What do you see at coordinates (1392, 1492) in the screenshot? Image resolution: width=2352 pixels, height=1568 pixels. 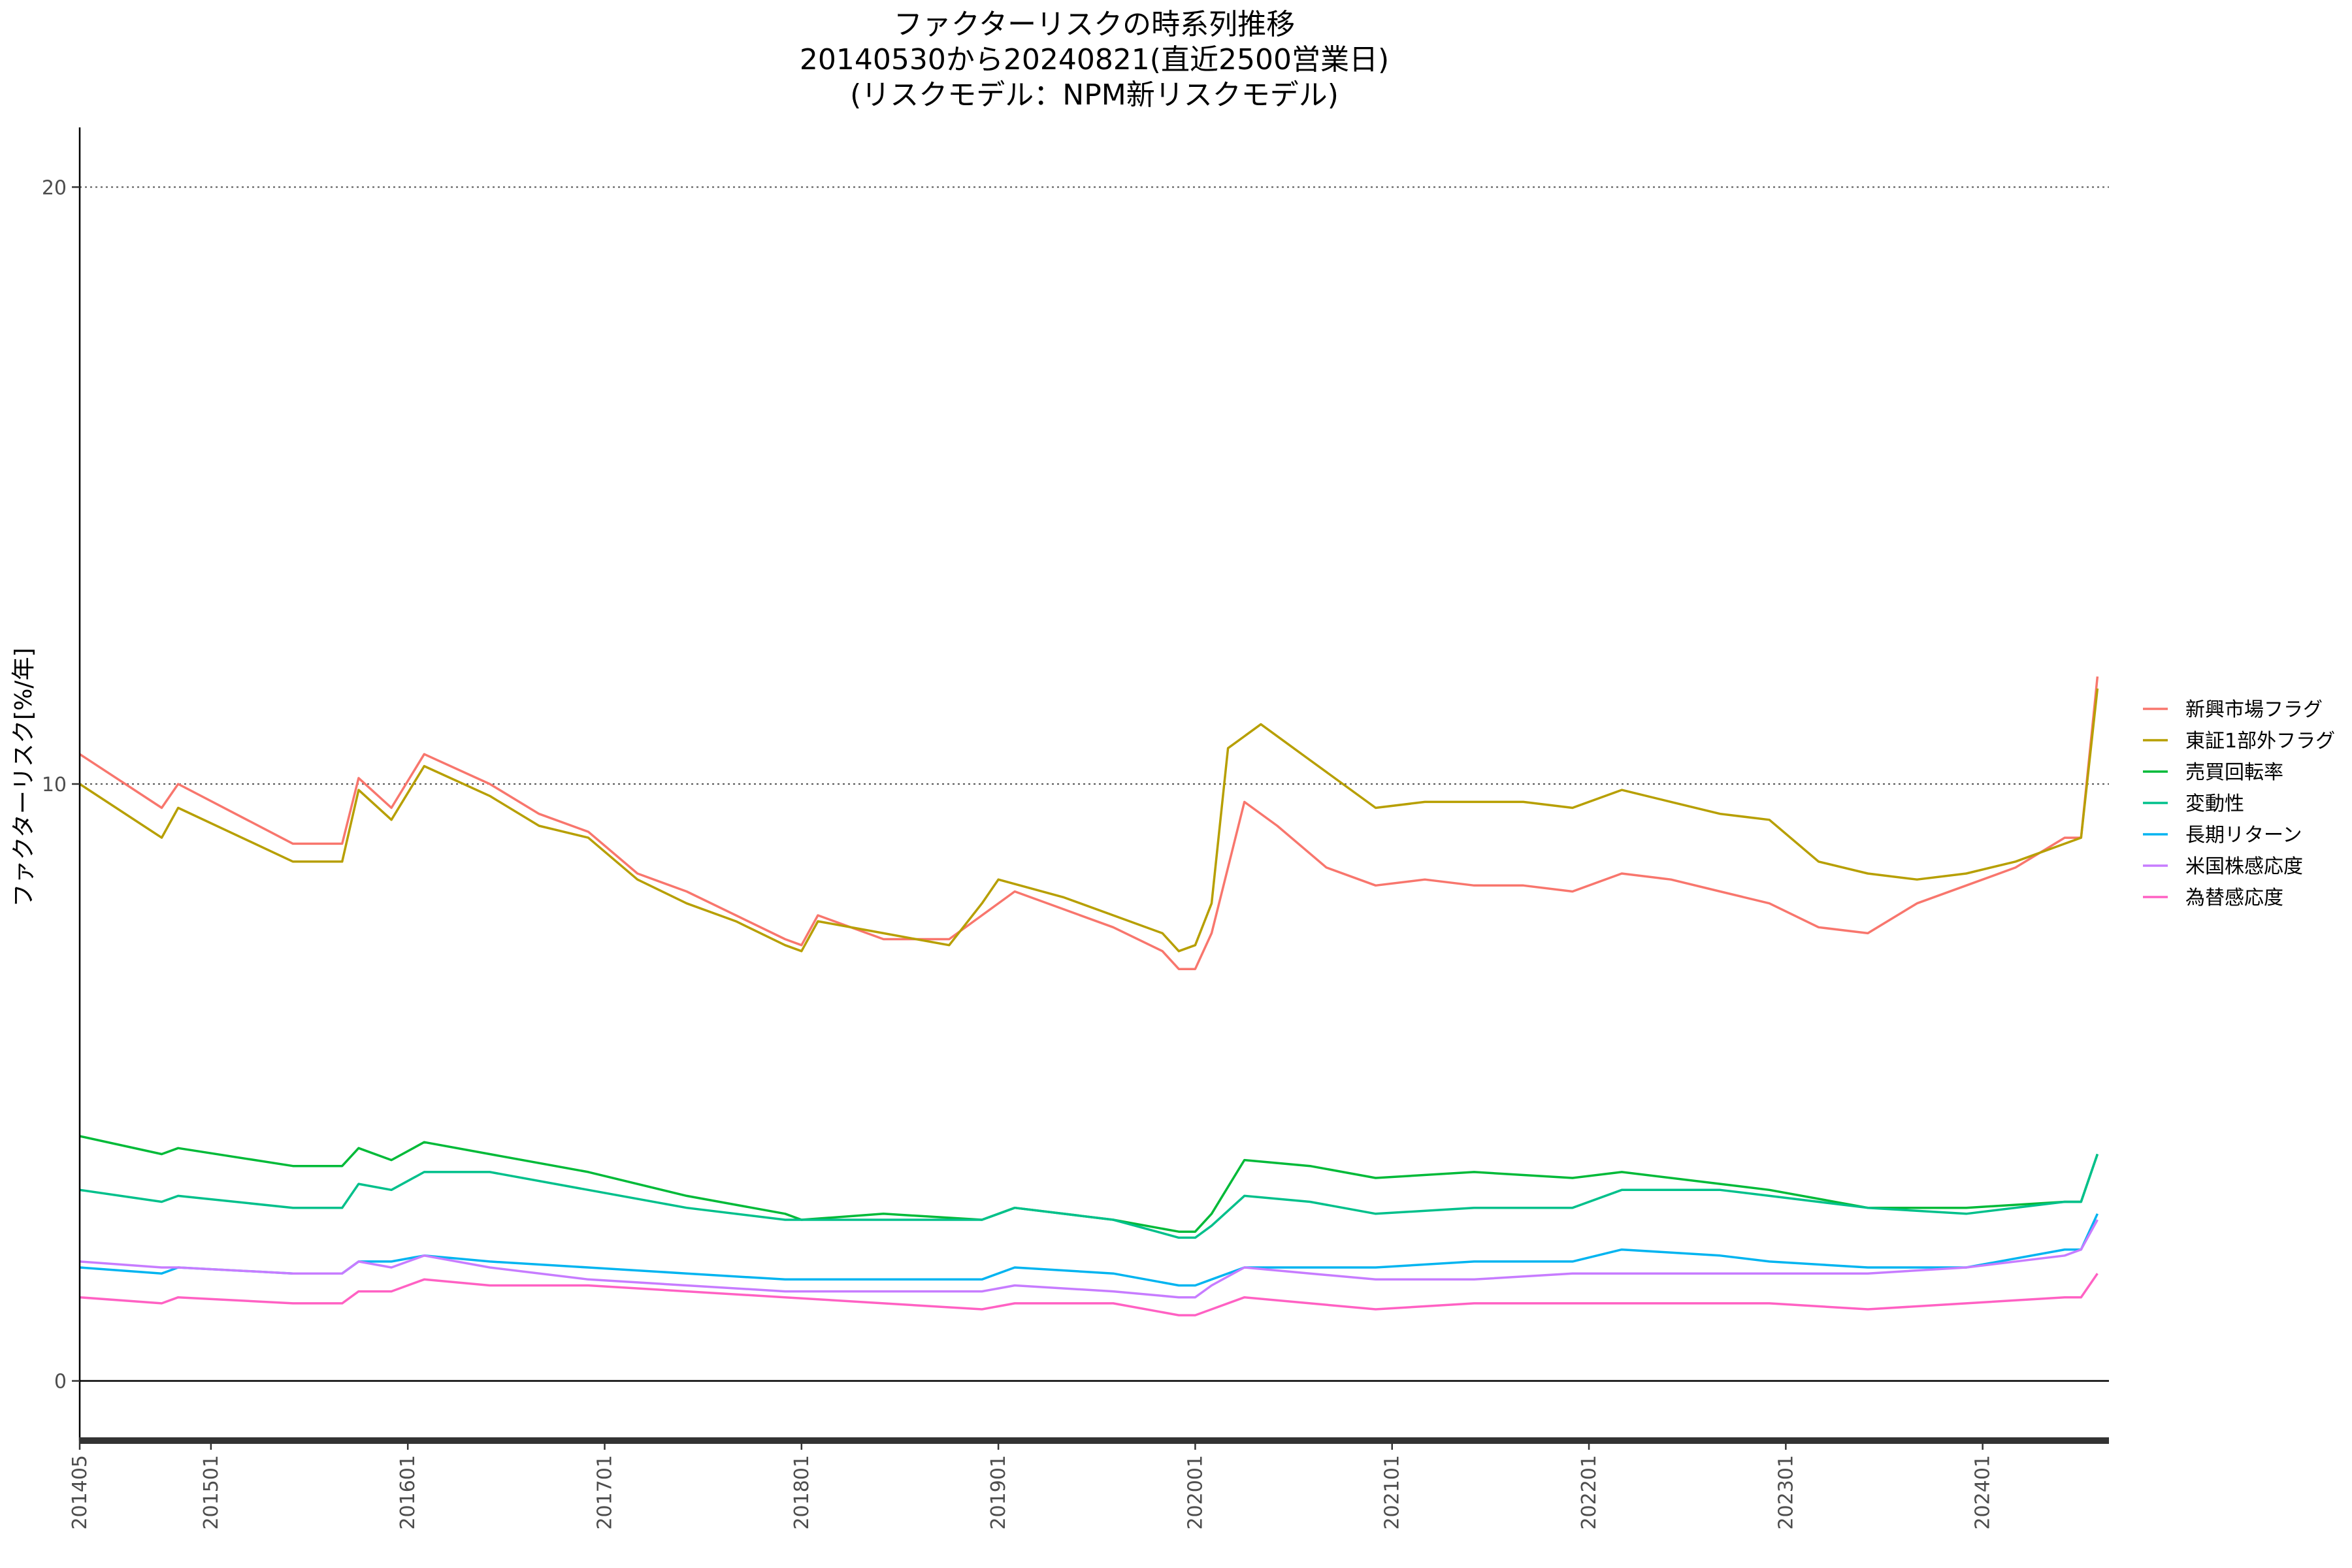 I see `x-tick-label-202101: 202101` at bounding box center [1392, 1492].